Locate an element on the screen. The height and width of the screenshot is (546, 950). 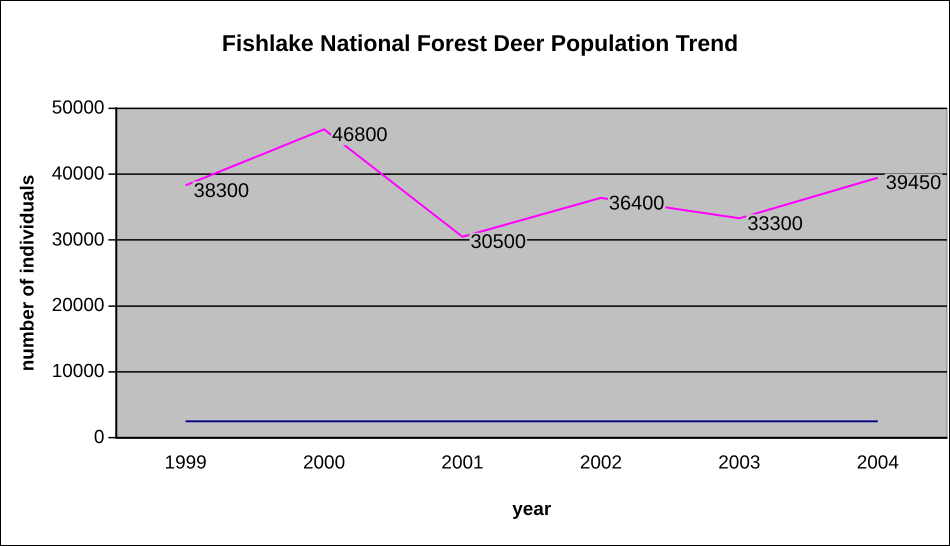
y-axis-title: number of individuals is located at coordinates (28, 273).